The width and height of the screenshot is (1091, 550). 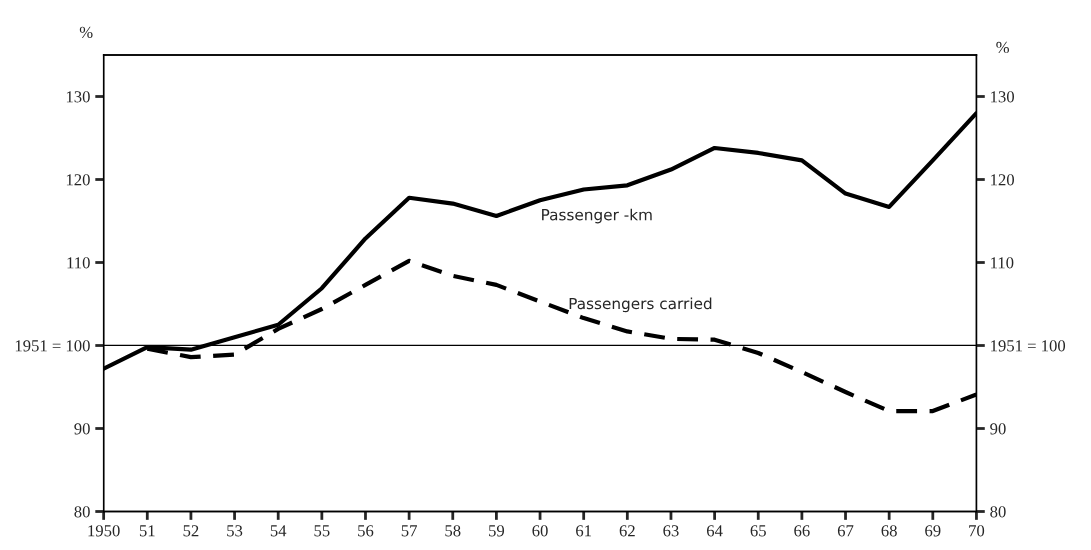 What do you see at coordinates (1002, 47) in the screenshot?
I see `y2-axis-title: %` at bounding box center [1002, 47].